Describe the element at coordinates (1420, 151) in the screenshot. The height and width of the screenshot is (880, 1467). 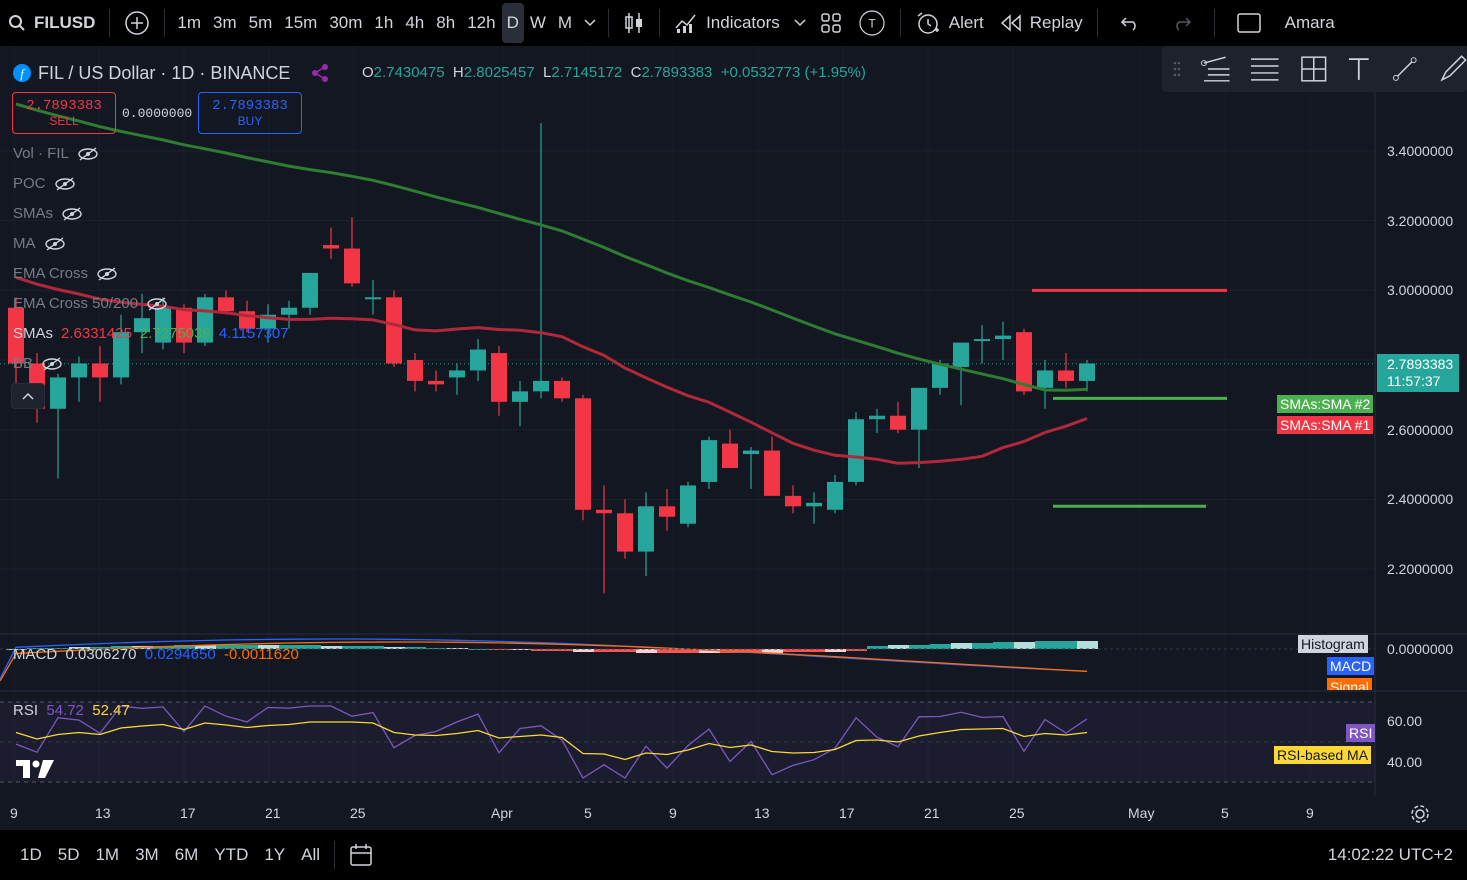
I see `price-axis-label: 3.4000000` at that location.